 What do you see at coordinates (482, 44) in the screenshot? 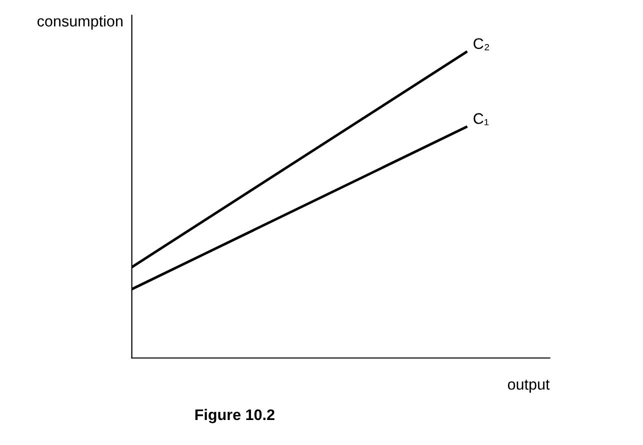
I see `series-label: C₂` at bounding box center [482, 44].